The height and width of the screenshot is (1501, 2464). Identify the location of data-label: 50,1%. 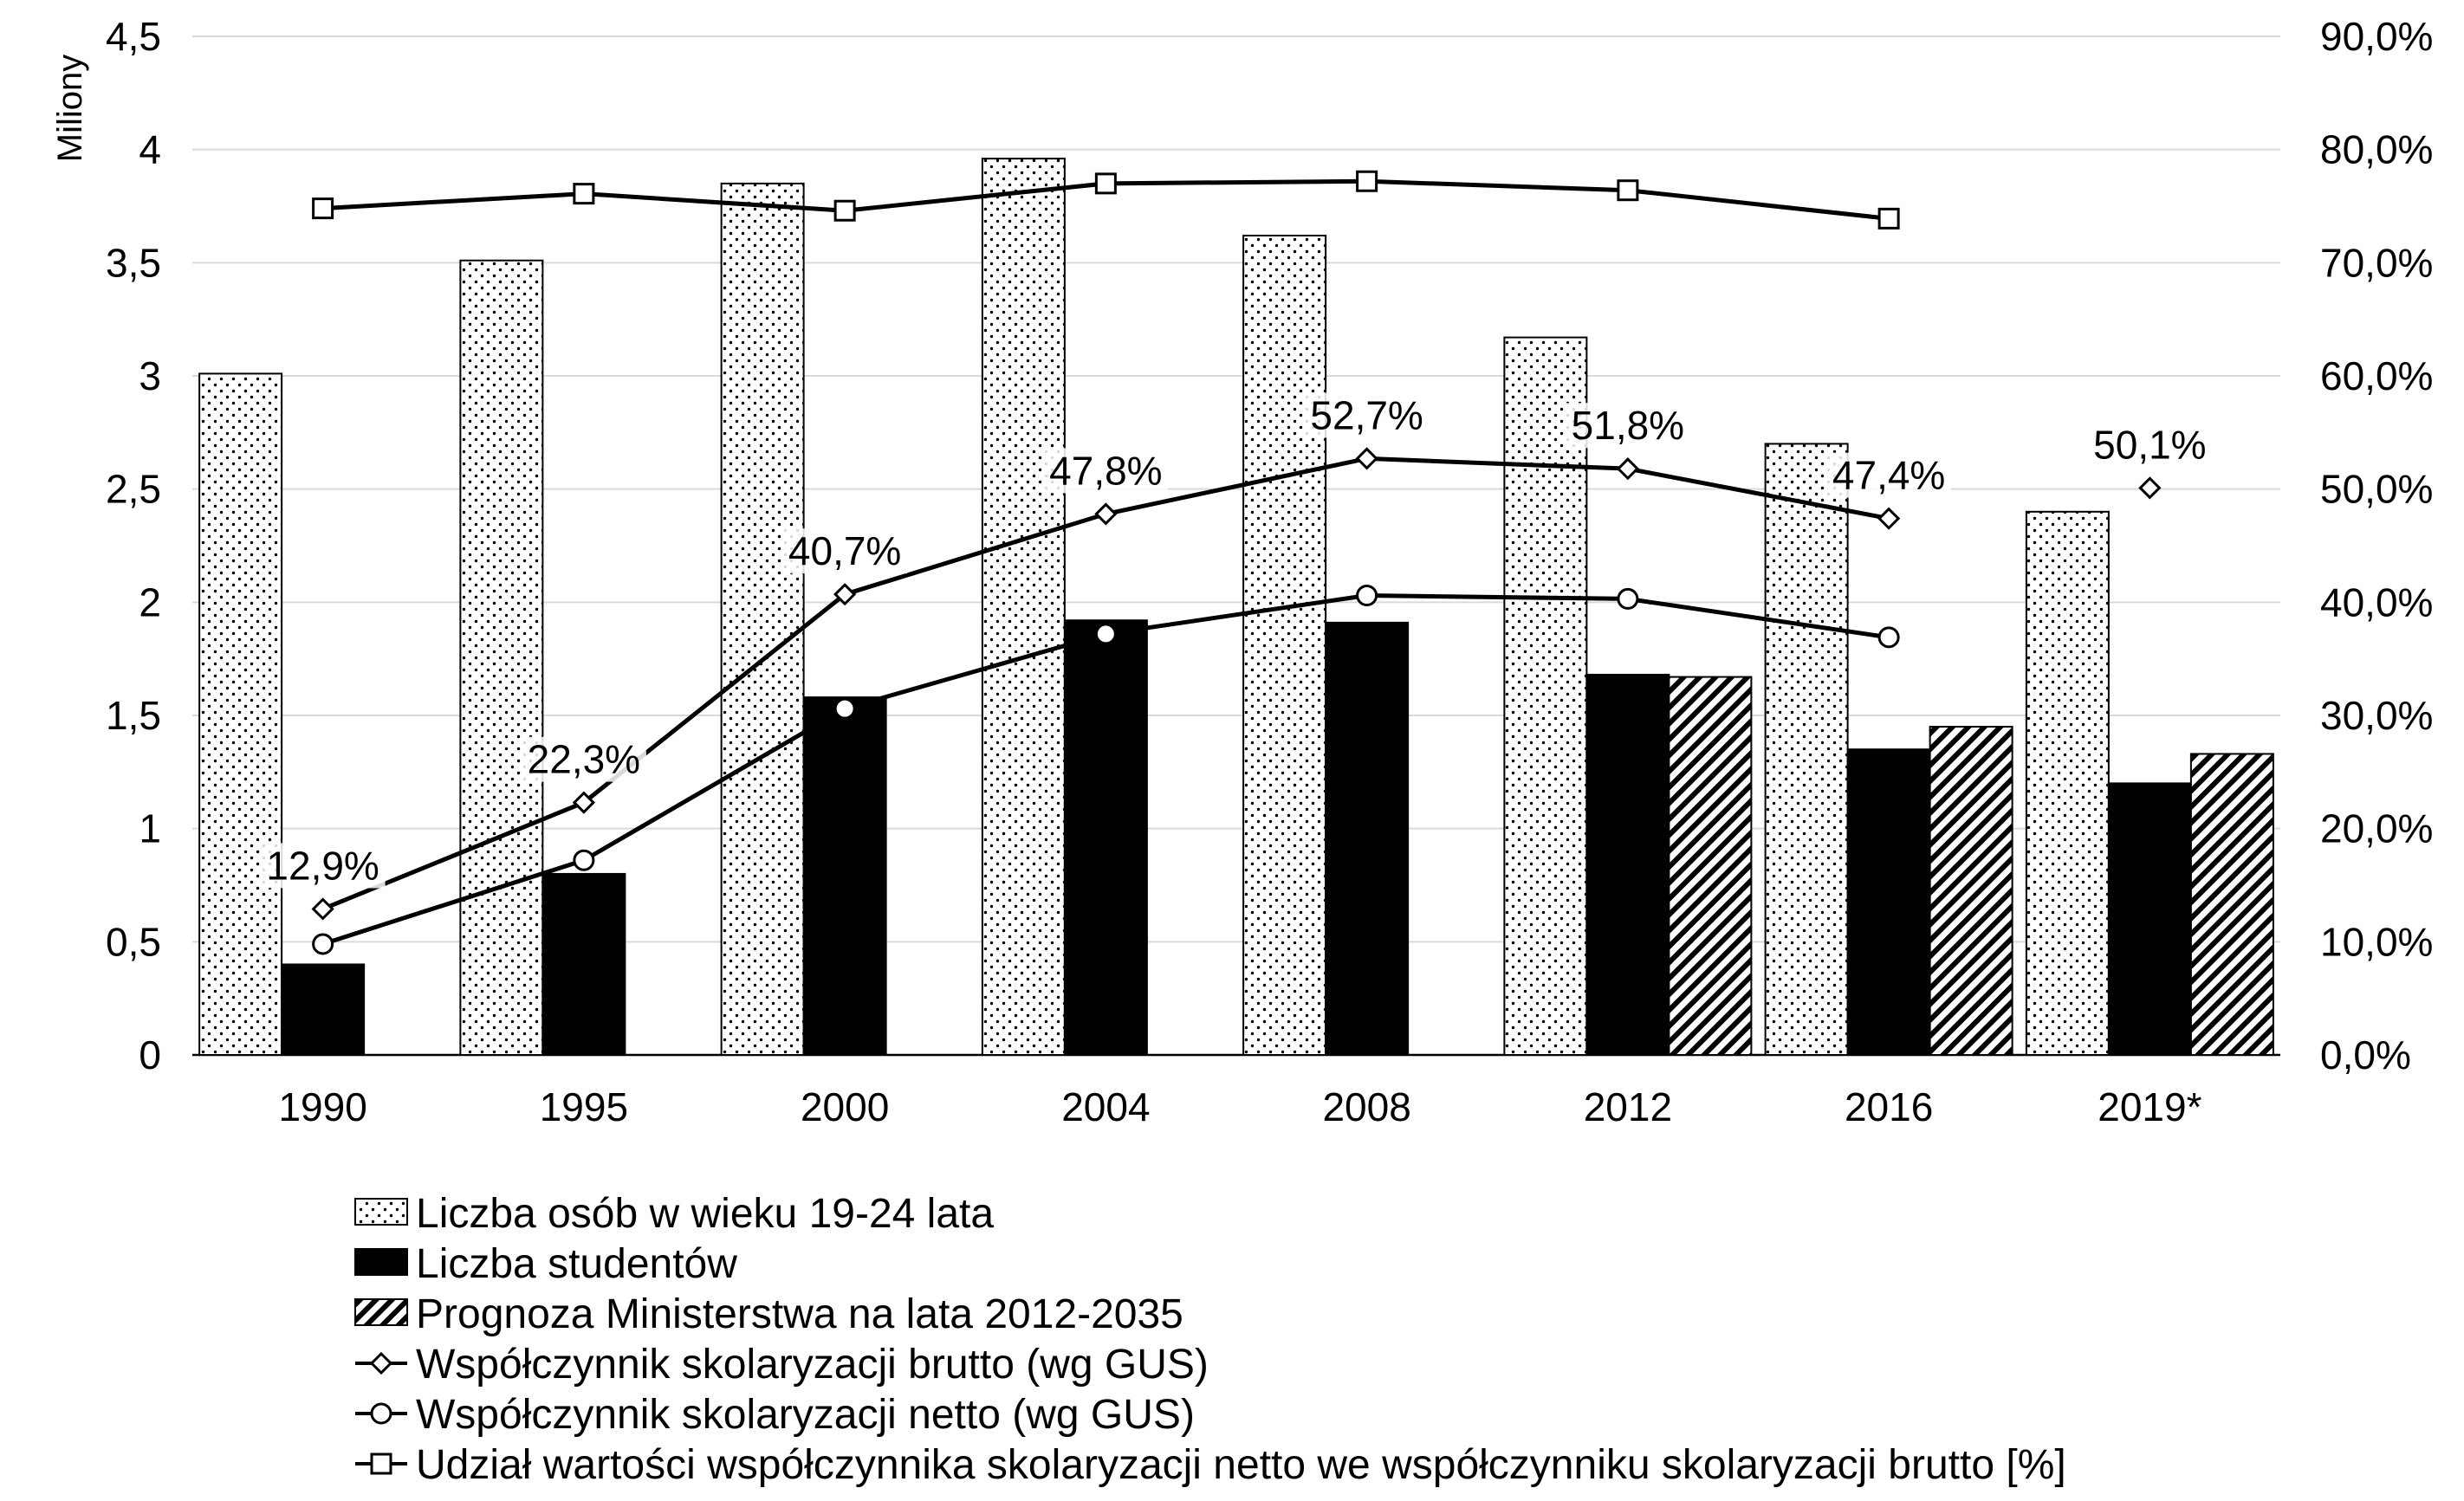
(2149, 444).